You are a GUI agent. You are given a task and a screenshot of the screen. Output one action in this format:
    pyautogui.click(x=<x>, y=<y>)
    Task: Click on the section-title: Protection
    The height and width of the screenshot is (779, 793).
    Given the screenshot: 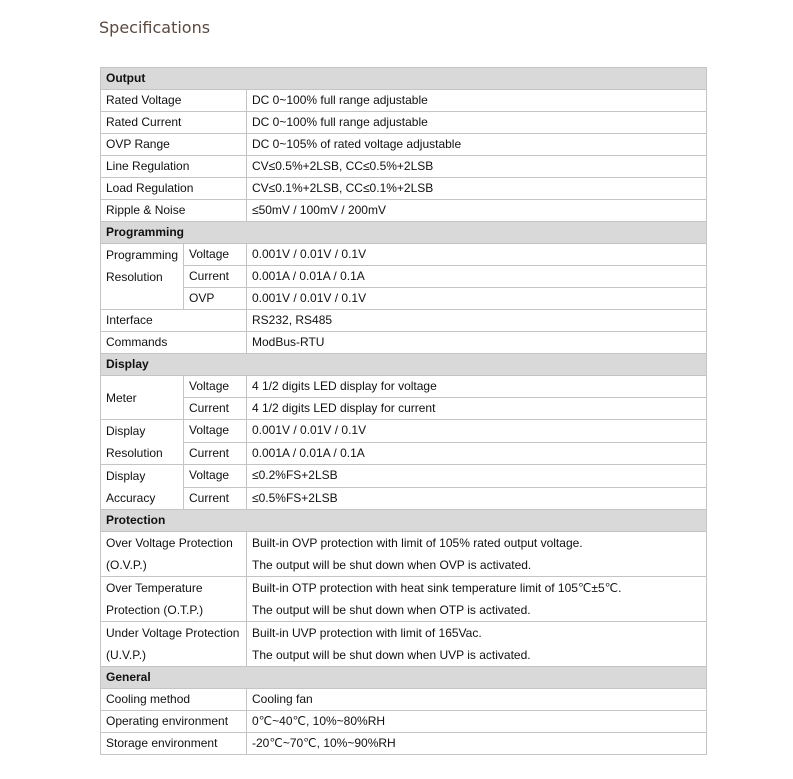 What is the action you would take?
    pyautogui.click(x=403, y=520)
    